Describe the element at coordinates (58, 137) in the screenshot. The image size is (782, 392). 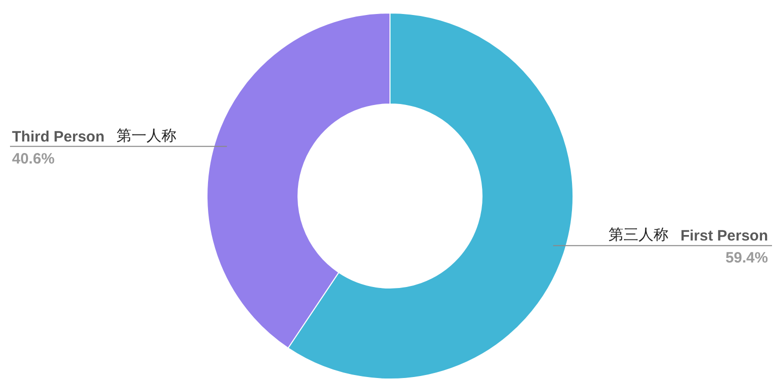
I see `slice-label: Third Person` at that location.